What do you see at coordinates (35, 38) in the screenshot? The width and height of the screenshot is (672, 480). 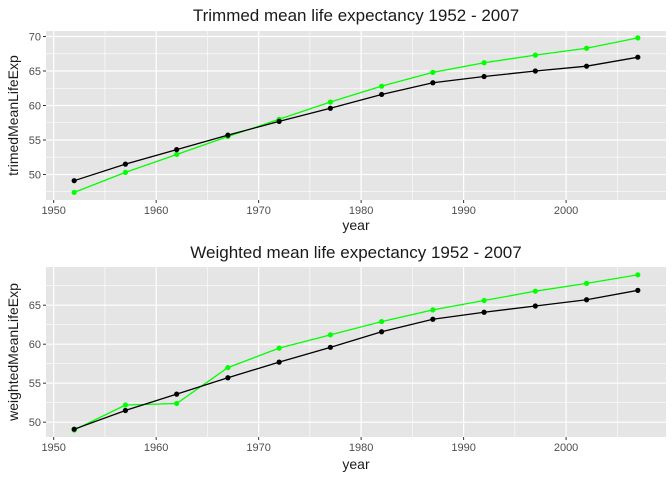 I see `y-tick-label: 70` at bounding box center [35, 38].